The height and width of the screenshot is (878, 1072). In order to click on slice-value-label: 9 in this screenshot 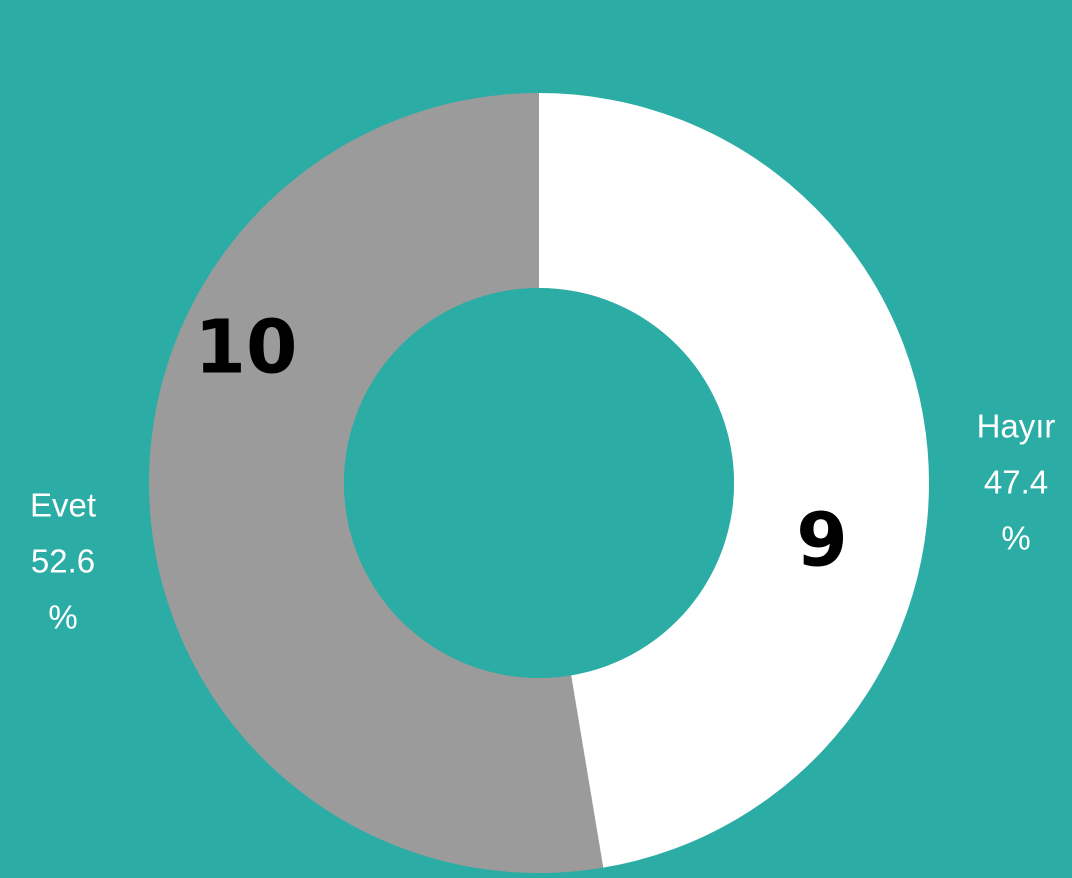, I will do `click(822, 541)`.